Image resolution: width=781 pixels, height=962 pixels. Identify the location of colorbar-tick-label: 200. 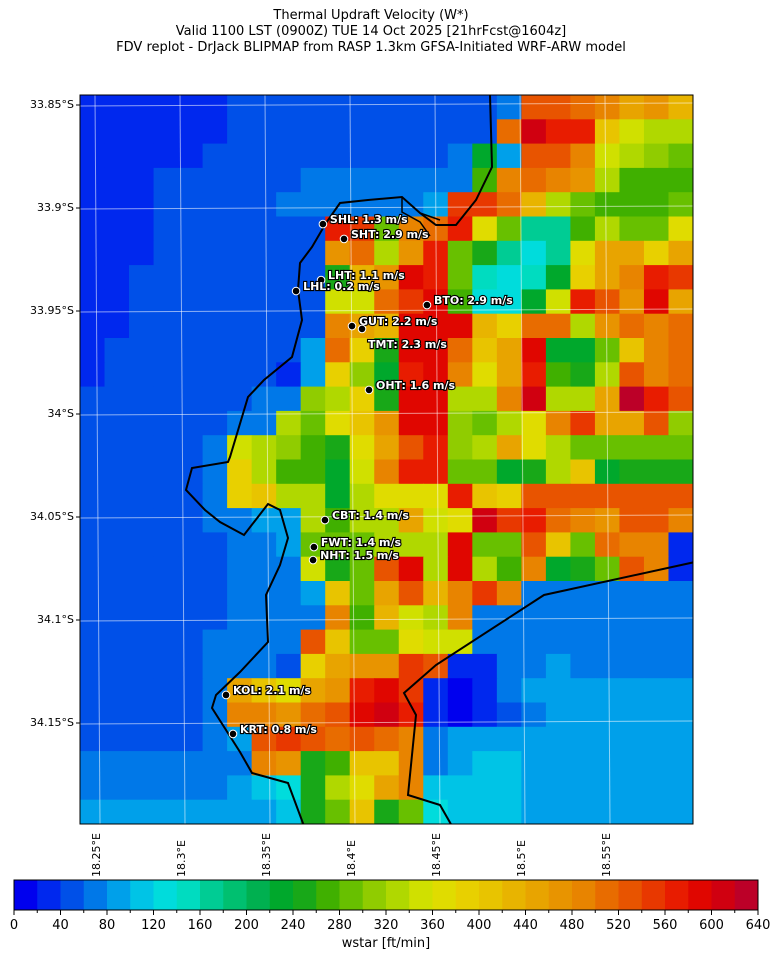
(246, 925).